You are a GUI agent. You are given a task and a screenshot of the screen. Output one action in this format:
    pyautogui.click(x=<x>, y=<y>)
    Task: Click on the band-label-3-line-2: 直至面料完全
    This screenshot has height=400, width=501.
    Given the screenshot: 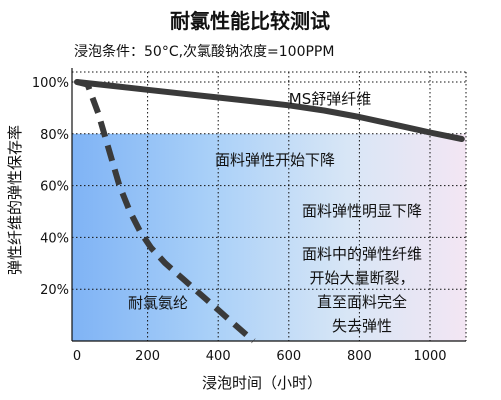 What is the action you would take?
    pyautogui.click(x=362, y=302)
    